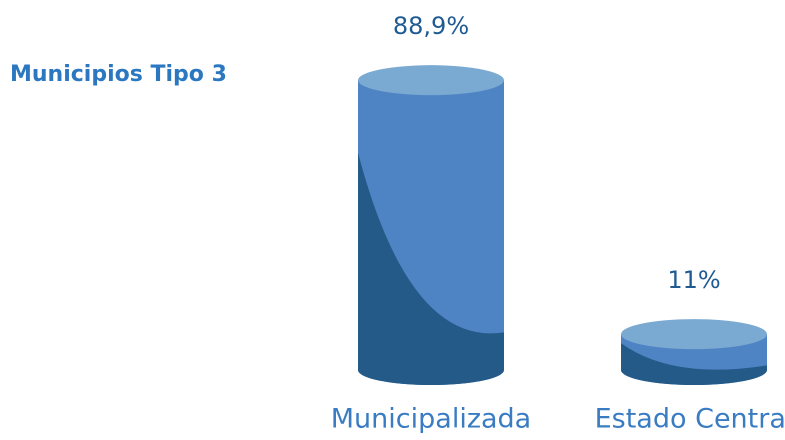  What do you see at coordinates (431, 419) in the screenshot?
I see `x-tick-label: Municipalizada` at bounding box center [431, 419].